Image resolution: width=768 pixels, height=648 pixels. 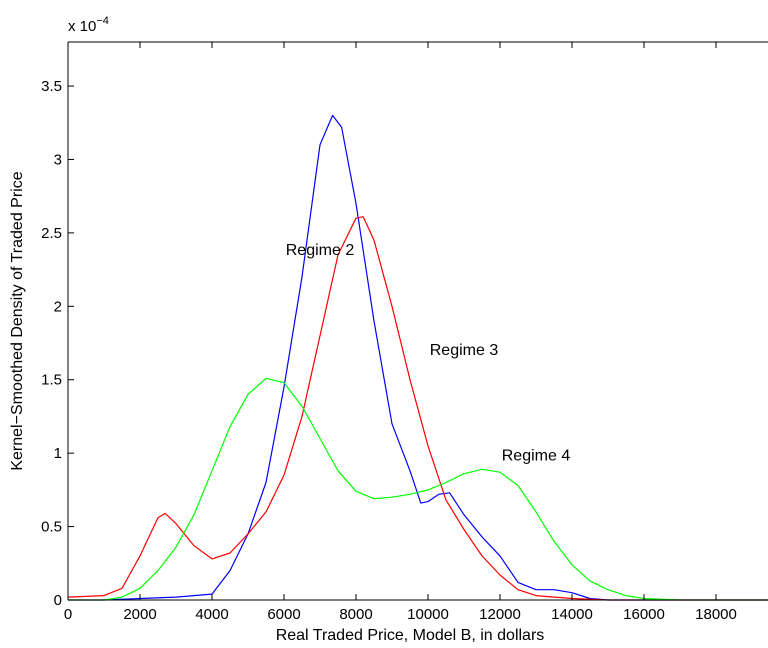 What do you see at coordinates (51, 380) in the screenshot?
I see `y-tick-label: 1.5` at bounding box center [51, 380].